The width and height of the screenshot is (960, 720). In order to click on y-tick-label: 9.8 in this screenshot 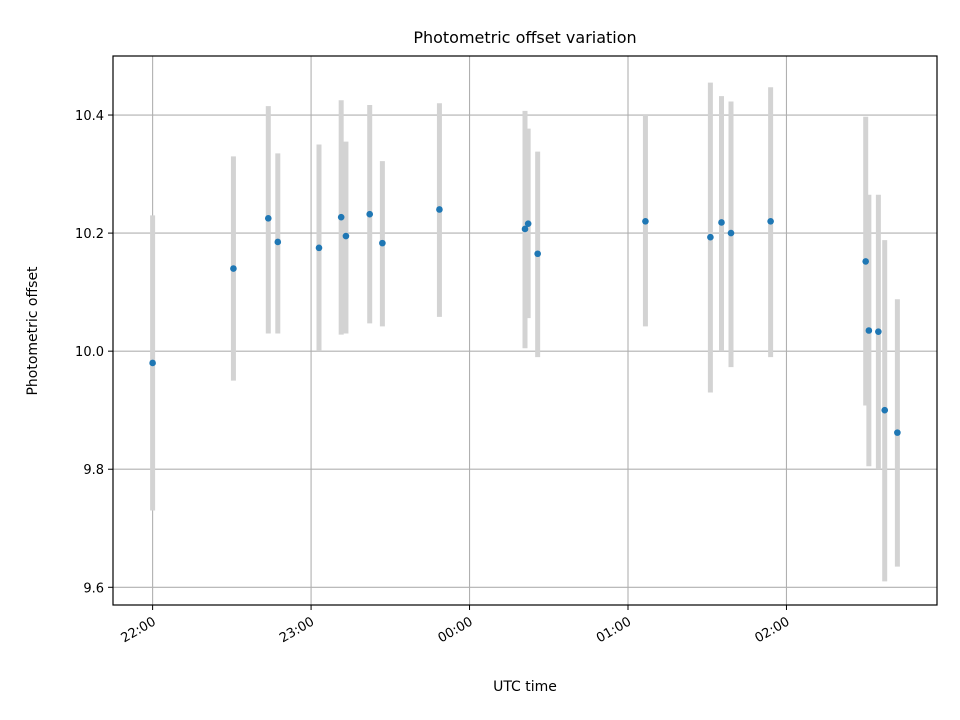, I will do `click(93, 470)`.